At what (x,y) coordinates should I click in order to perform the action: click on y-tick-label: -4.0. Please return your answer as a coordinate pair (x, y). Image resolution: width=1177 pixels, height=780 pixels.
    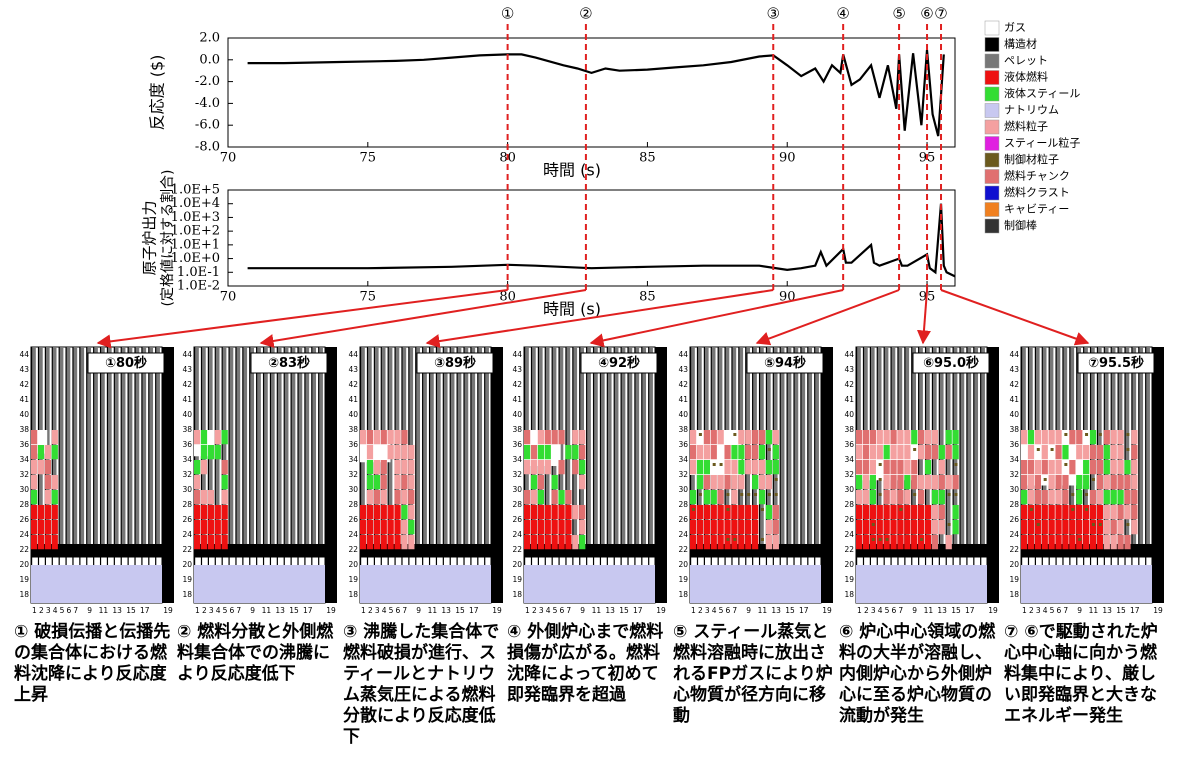
    Looking at the image, I should click on (207, 103).